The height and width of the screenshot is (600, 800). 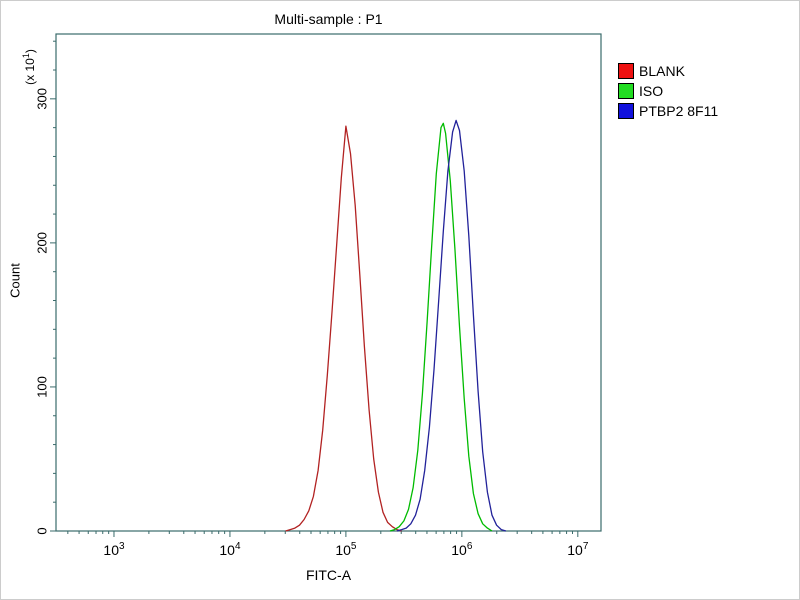 I want to click on x-tick-label: 10⁴, so click(x=230, y=549).